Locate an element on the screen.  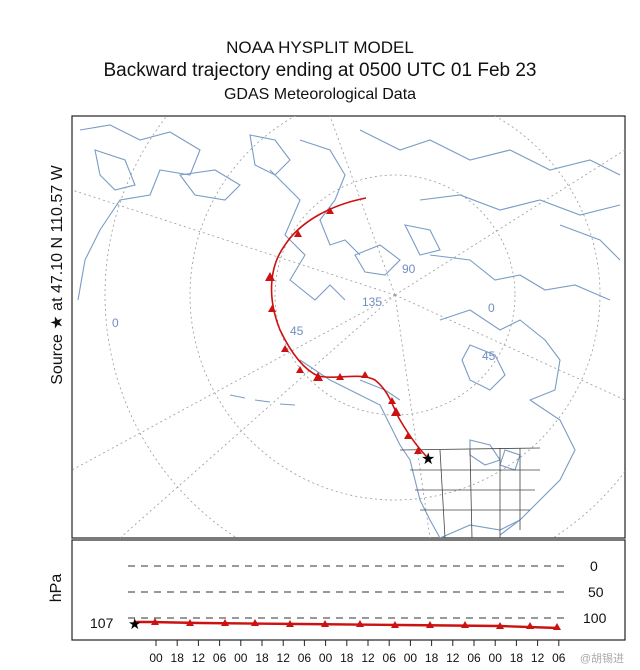
trajectory-line is located at coordinates (349, 328).